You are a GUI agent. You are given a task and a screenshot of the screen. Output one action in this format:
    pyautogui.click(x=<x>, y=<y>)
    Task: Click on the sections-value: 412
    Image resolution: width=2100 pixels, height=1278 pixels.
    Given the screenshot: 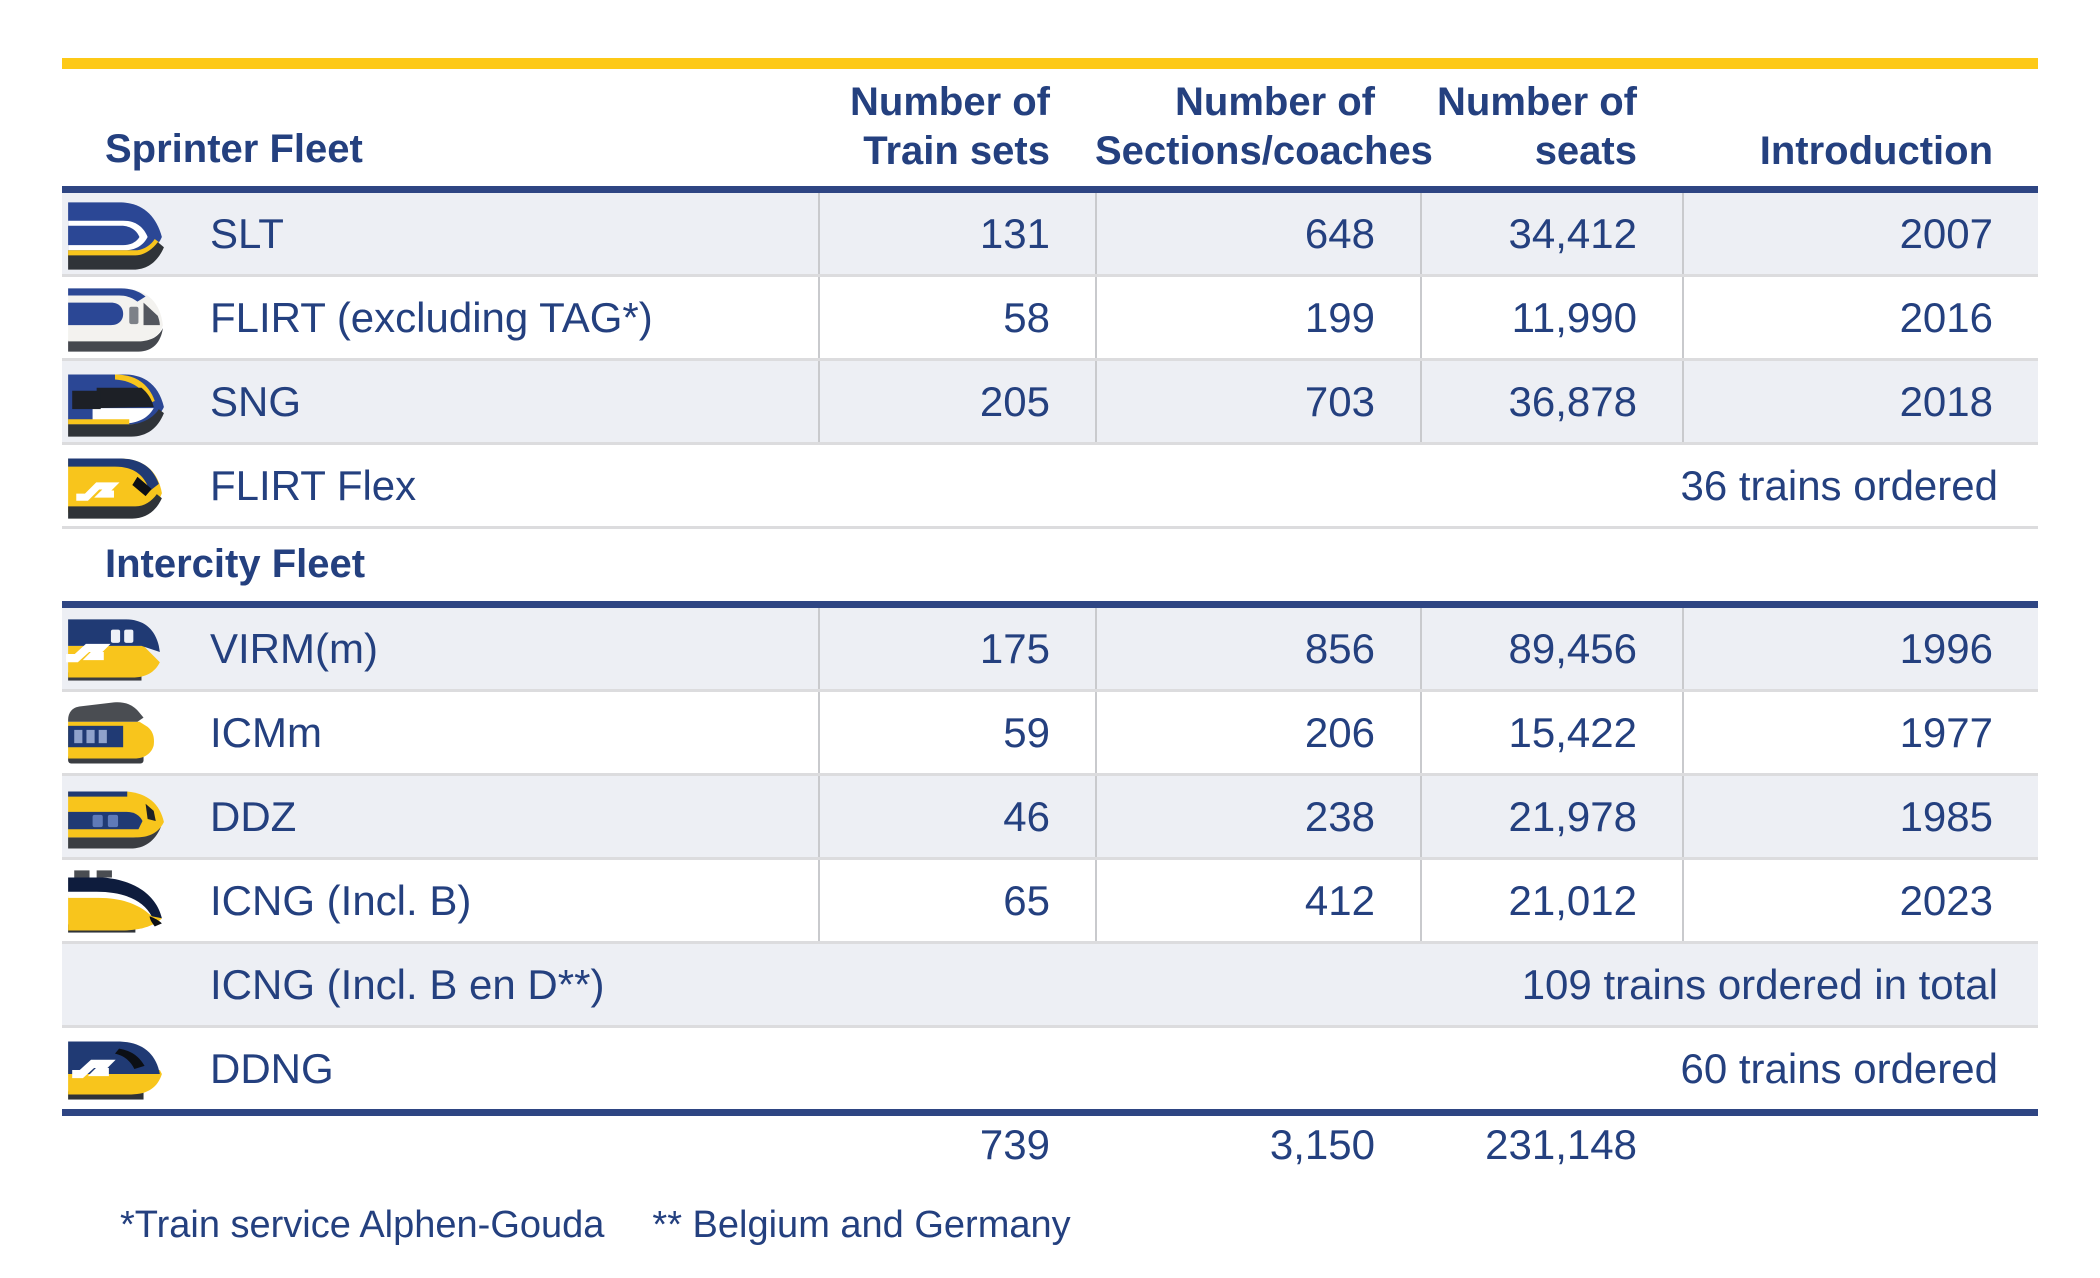 What is the action you would take?
    pyautogui.click(x=1257, y=900)
    